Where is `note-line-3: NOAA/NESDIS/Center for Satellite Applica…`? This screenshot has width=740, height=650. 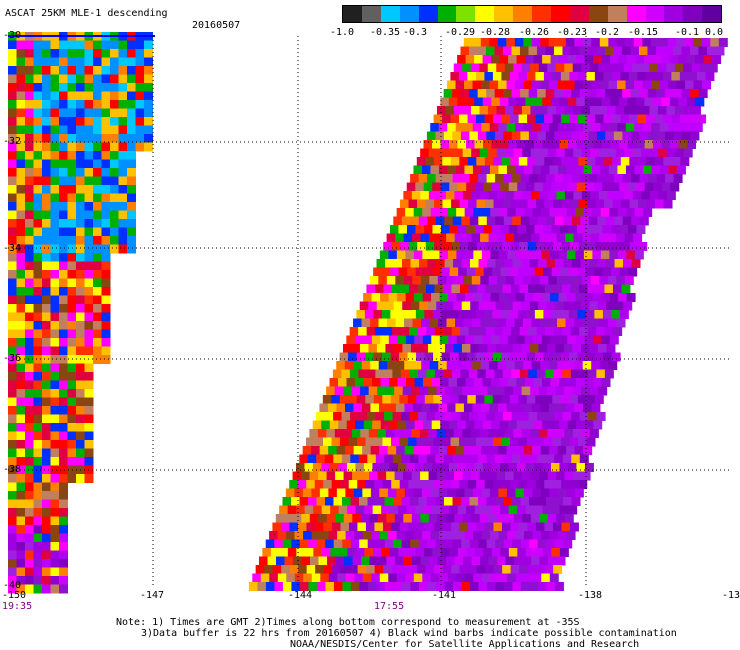
note-line-3: NOAA/NESDIS/Center for Satellite Applica… is located at coordinates (465, 644).